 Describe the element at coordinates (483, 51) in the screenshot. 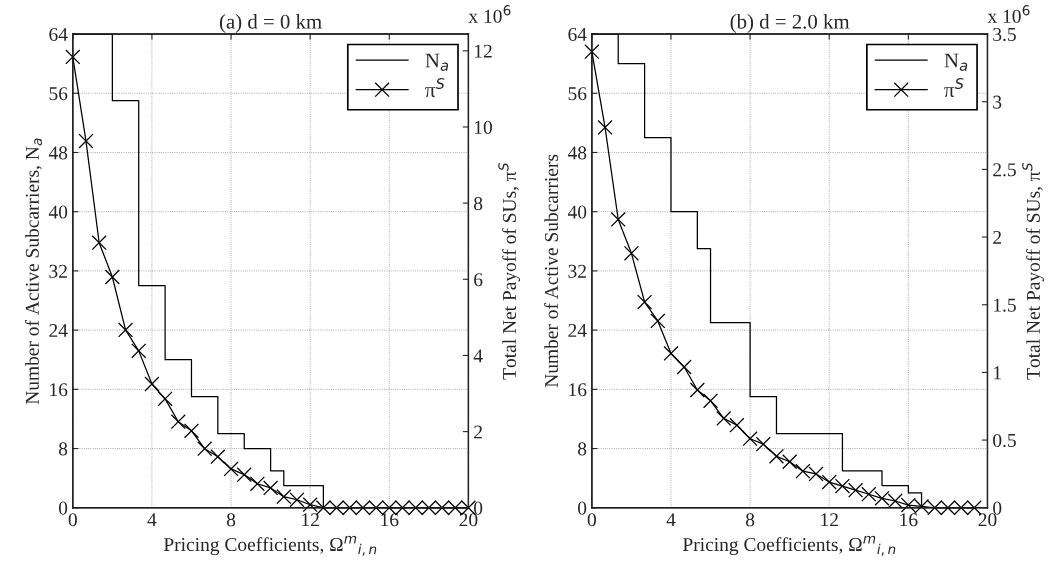

I see `y2-tick-label: 12` at that location.